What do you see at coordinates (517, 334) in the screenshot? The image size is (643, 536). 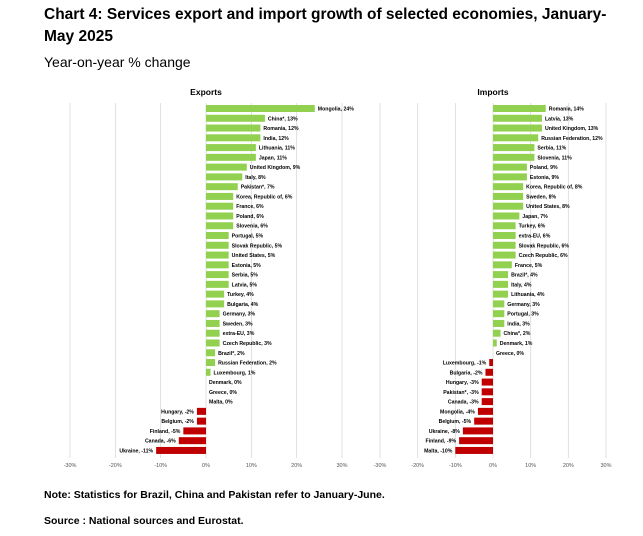 I see `imports-bar-label: China*, 2%` at bounding box center [517, 334].